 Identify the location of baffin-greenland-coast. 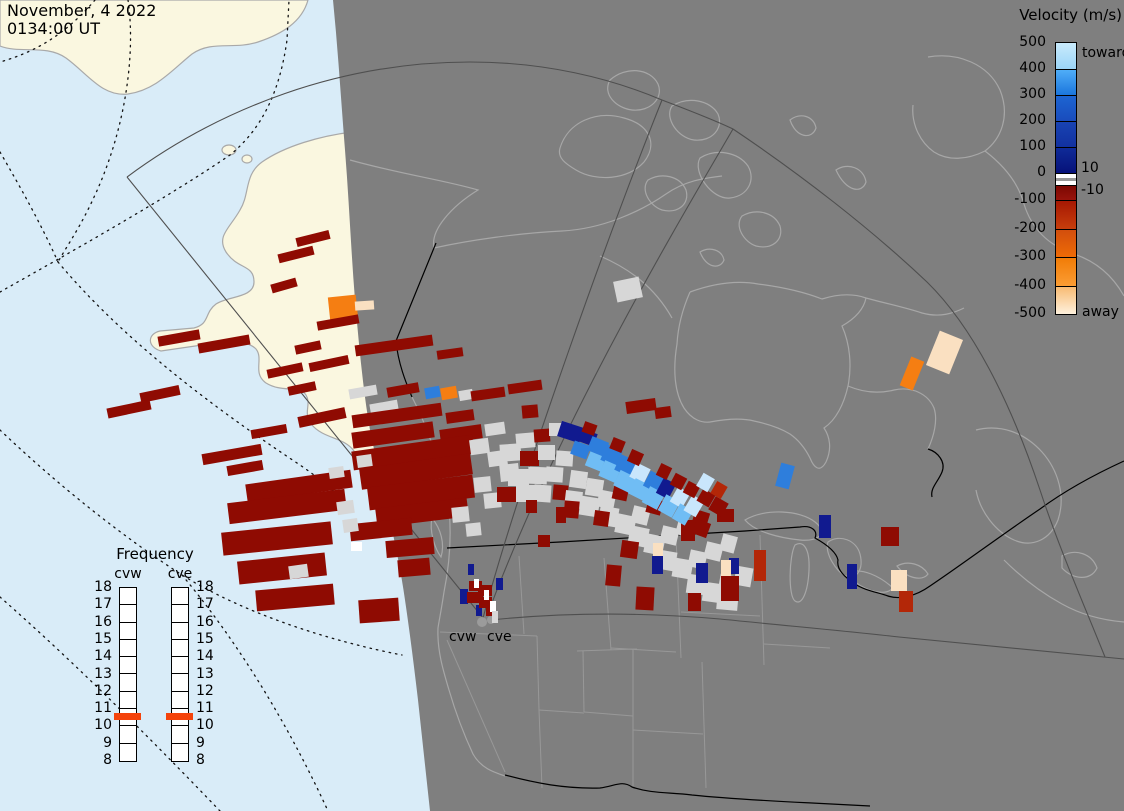
(1025, 176).